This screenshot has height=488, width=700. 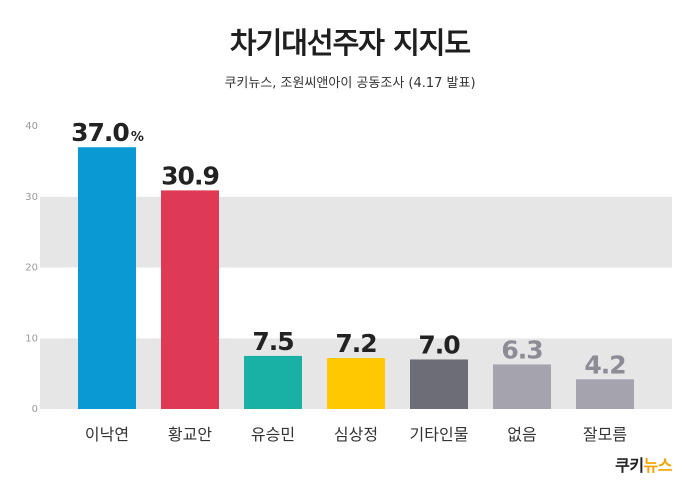 I want to click on y-tick-label: 20, so click(x=31, y=268).